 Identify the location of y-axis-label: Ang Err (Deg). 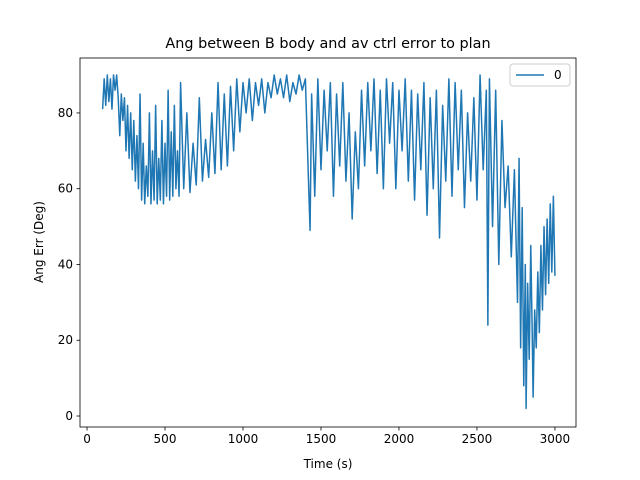
(39, 242).